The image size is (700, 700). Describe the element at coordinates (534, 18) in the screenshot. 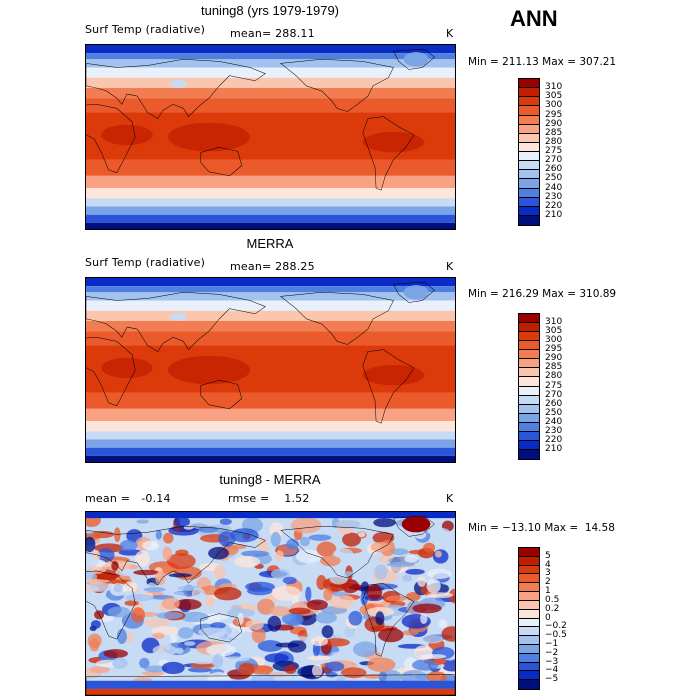

I see `season-label: ANN` at that location.